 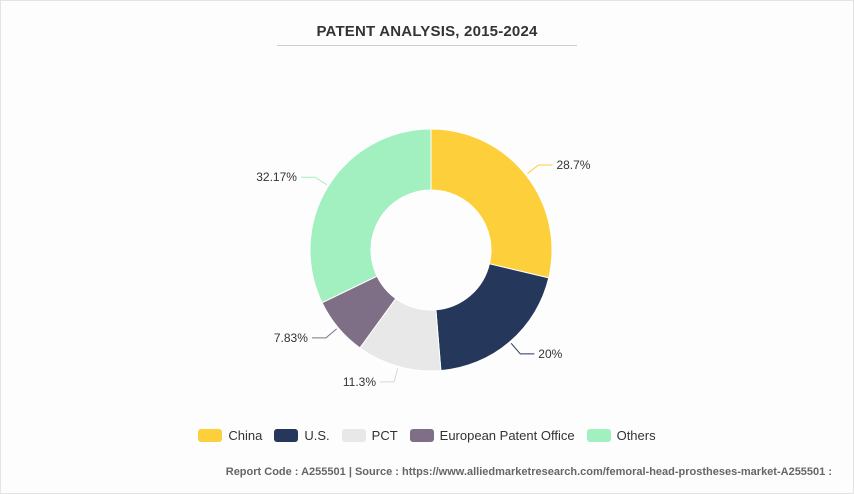 What do you see at coordinates (507, 435) in the screenshot?
I see `legend-label: European Patent Office` at bounding box center [507, 435].